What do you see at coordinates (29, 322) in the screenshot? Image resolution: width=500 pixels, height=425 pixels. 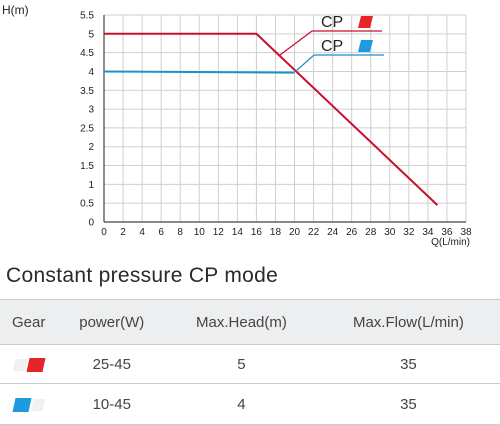 I see `header-gear: Gear` at bounding box center [29, 322].